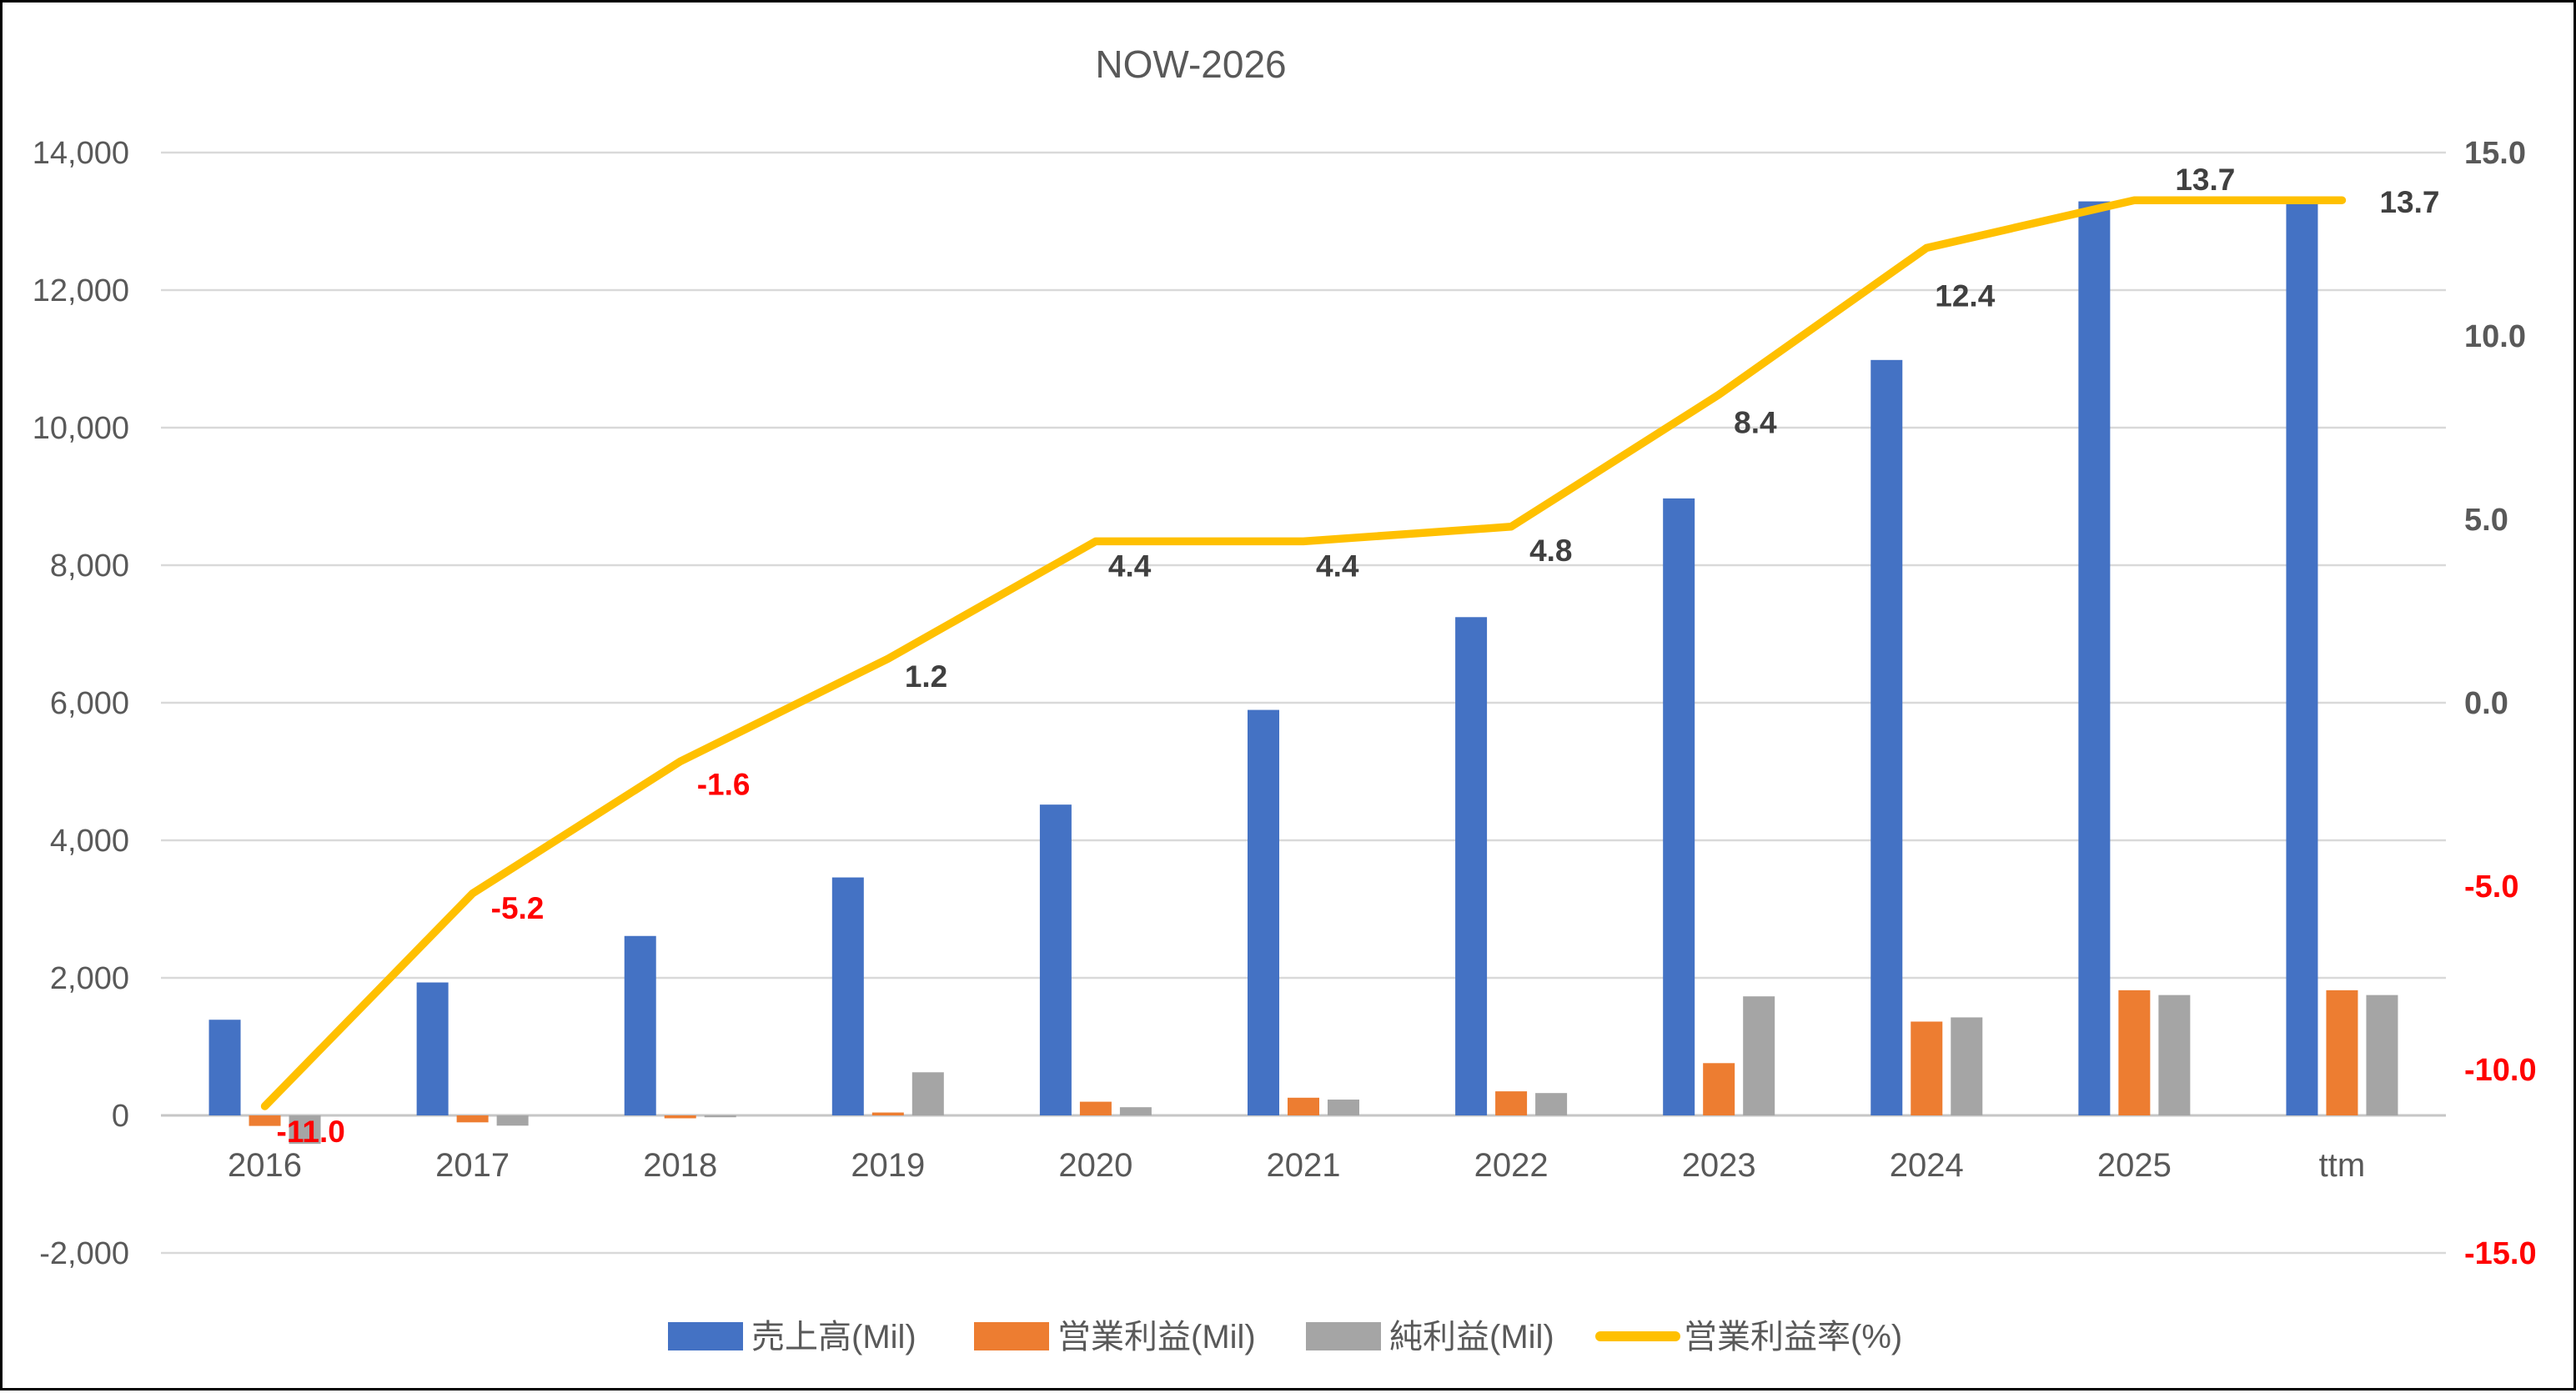 The width and height of the screenshot is (2576, 1393). I want to click on left-axis-tick: 2,000, so click(89, 978).